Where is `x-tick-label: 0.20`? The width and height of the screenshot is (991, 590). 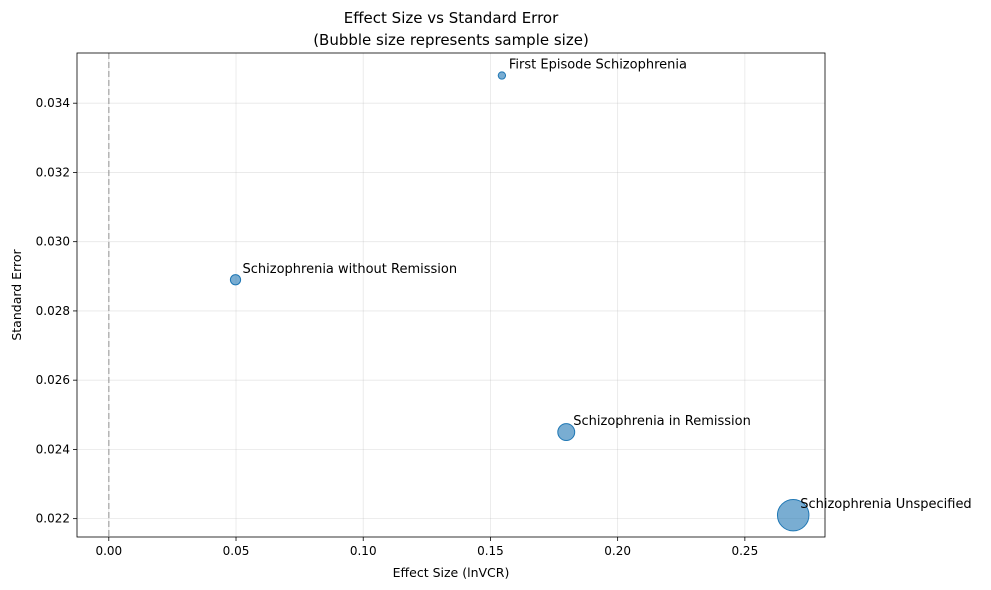 x-tick-label: 0.20 is located at coordinates (617, 551).